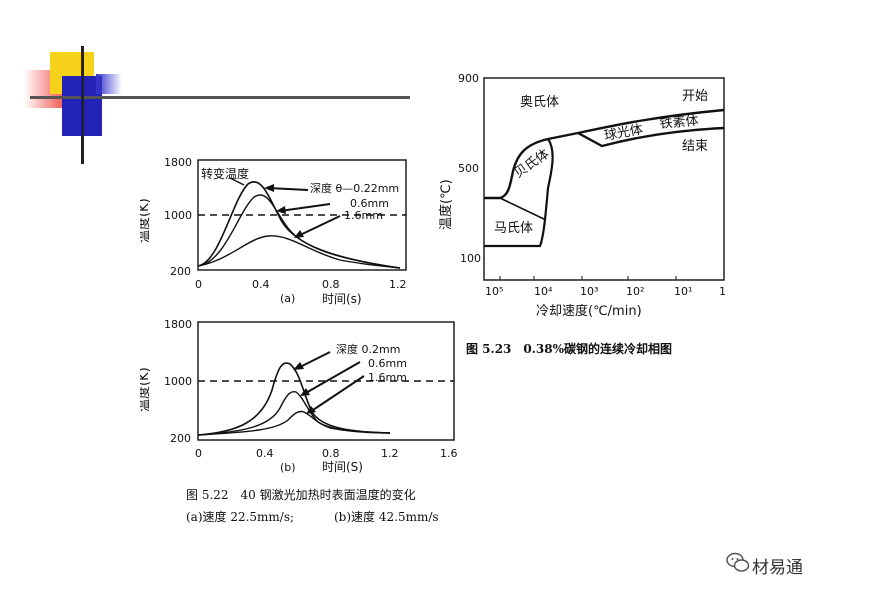  What do you see at coordinates (342, 467) in the screenshot?
I see `x-axis-label: 时间(S)` at bounding box center [342, 467].